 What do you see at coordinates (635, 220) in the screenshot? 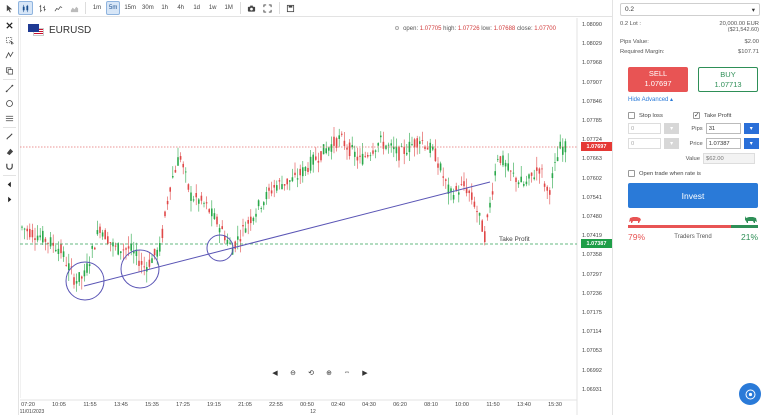
I see `bear-icon` at bounding box center [635, 220].